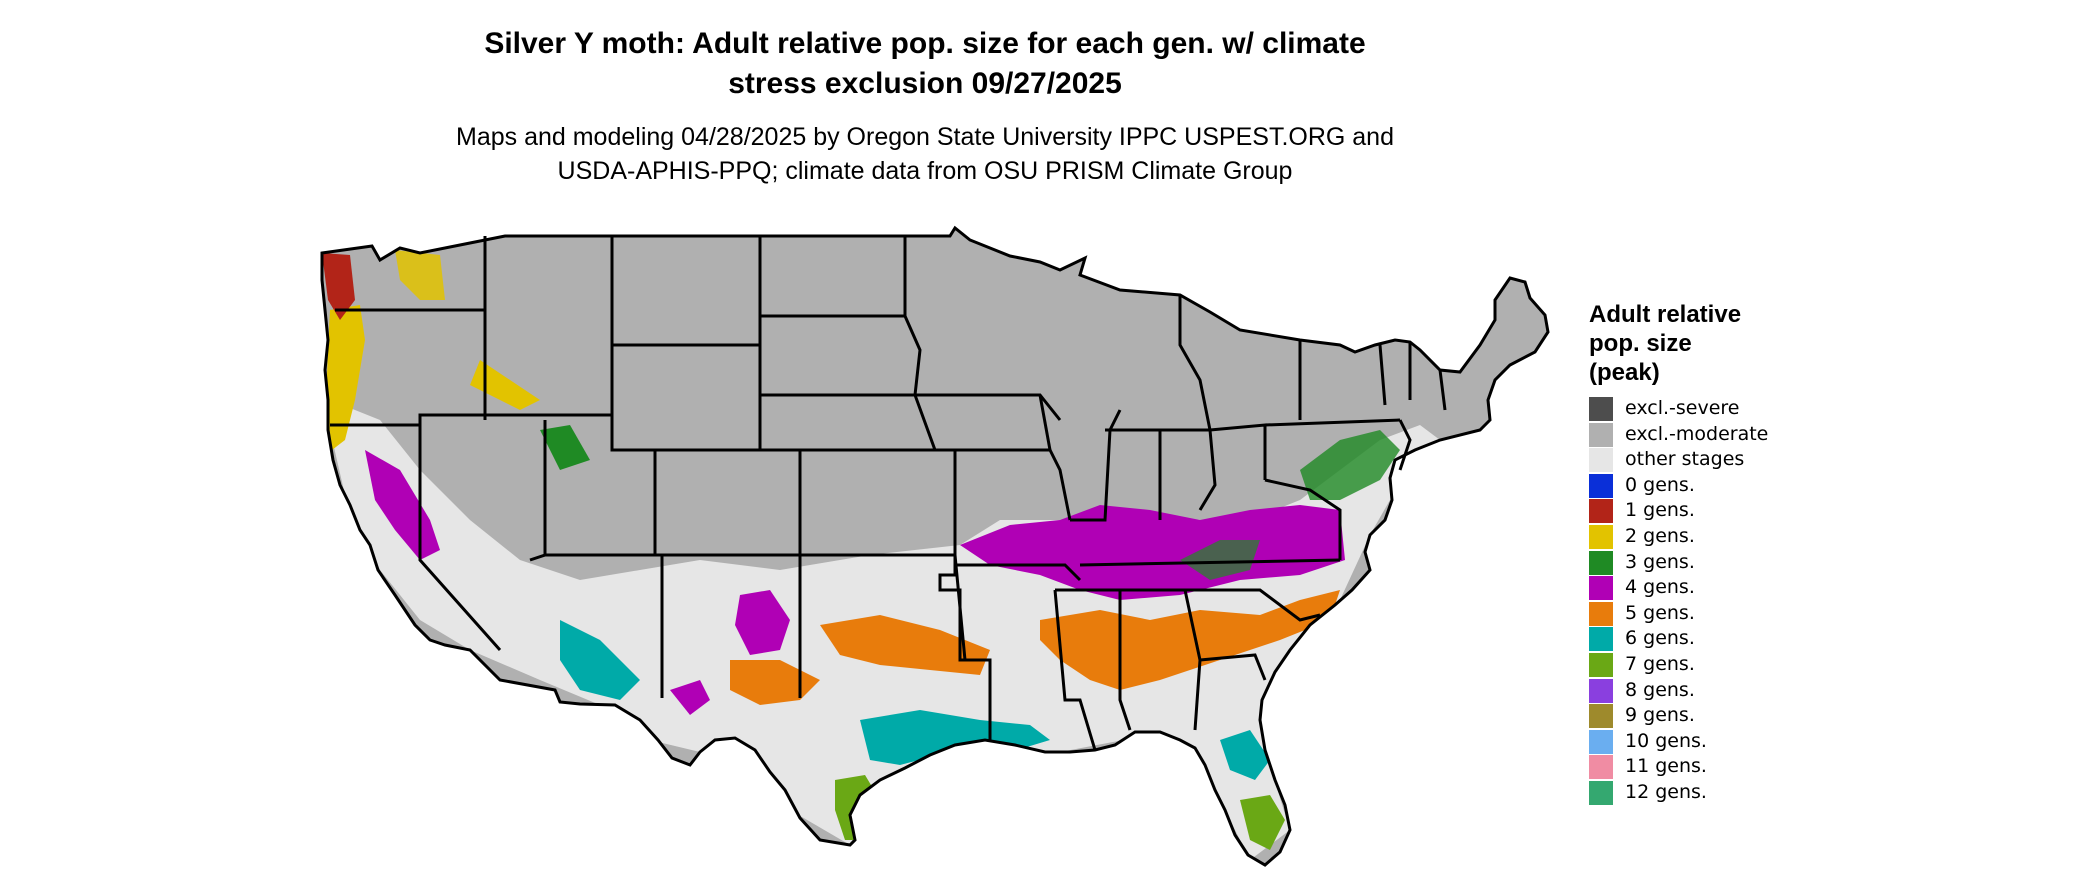 The width and height of the screenshot is (2100, 892). I want to click on two-gens-west-coast, so click(345, 377).